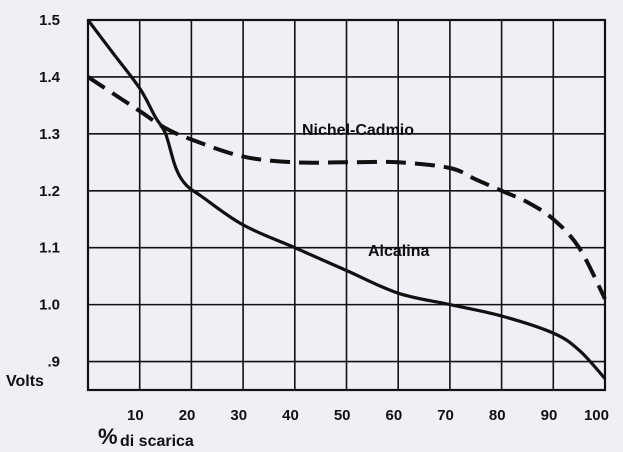 The height and width of the screenshot is (452, 623). What do you see at coordinates (497, 415) in the screenshot?
I see `x-tick-label: 80` at bounding box center [497, 415].